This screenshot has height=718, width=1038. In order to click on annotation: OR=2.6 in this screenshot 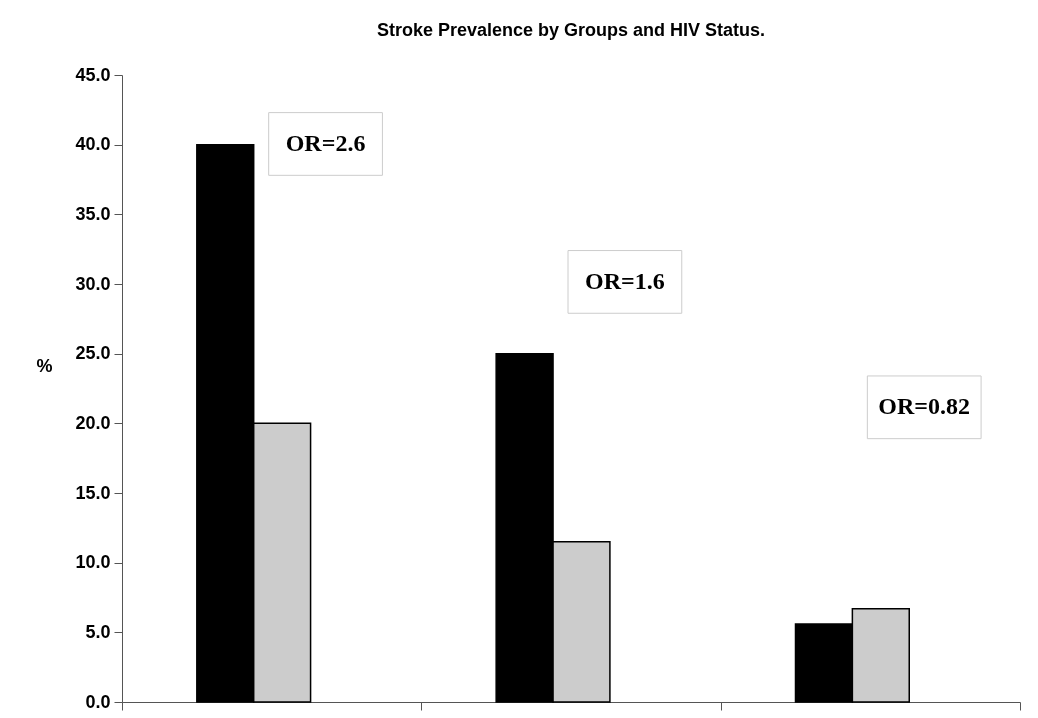, I will do `click(325, 142)`.